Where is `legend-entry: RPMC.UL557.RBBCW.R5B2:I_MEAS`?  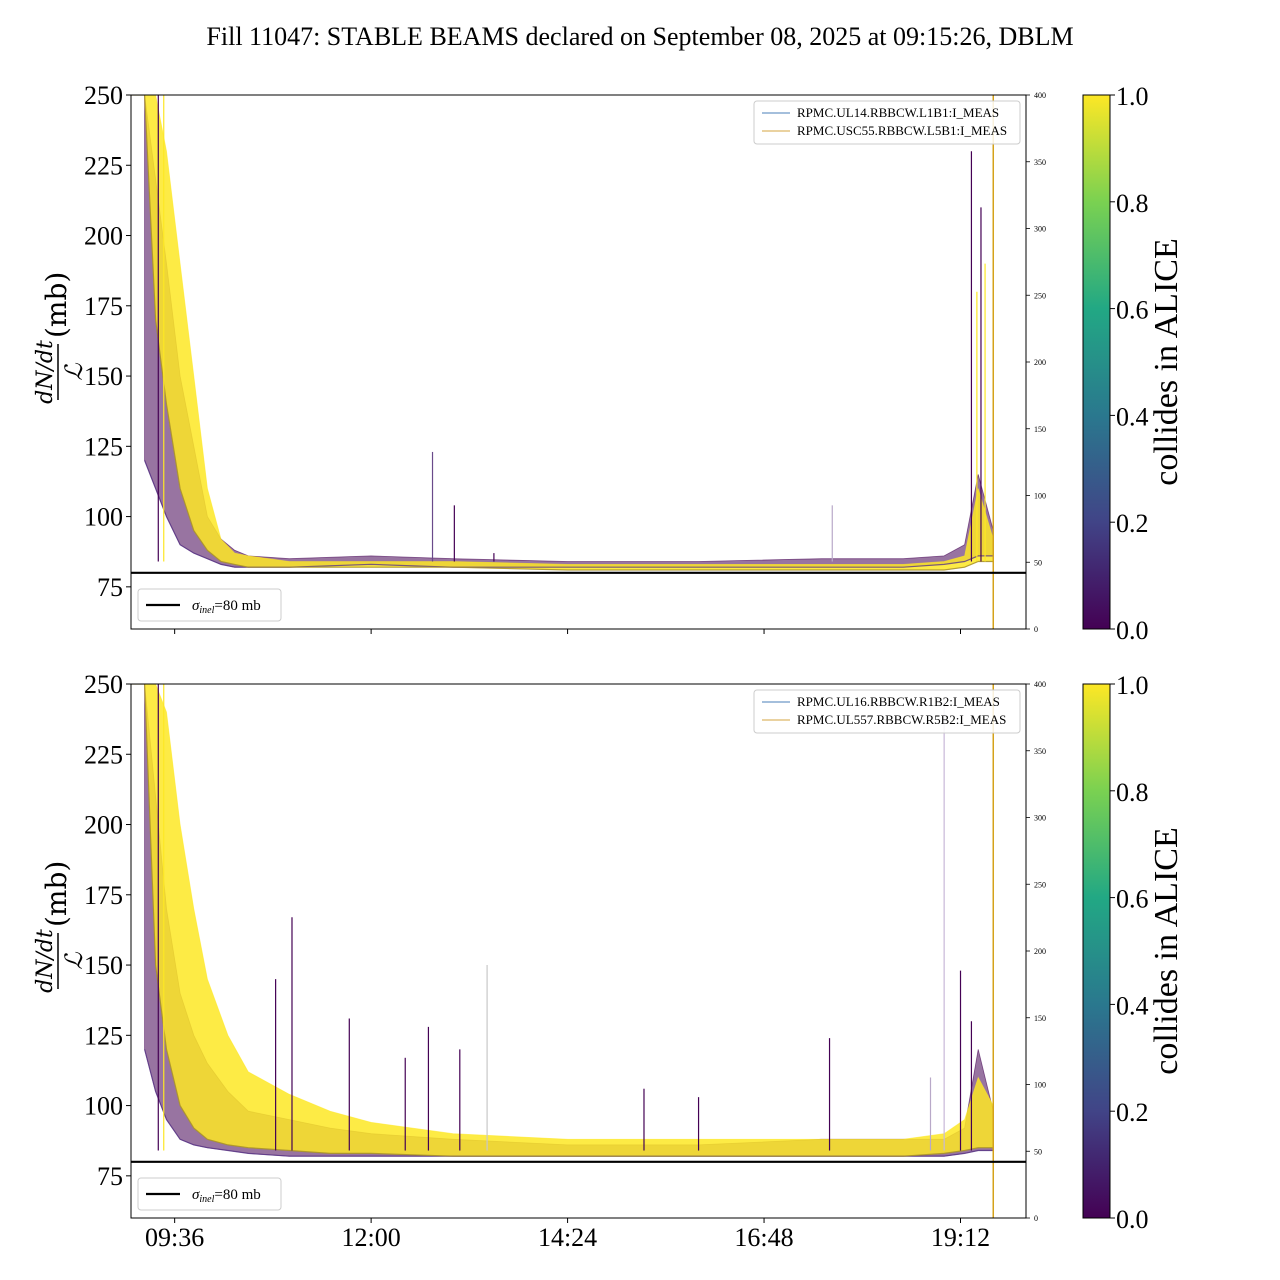
legend-entry: RPMC.UL557.RBBCW.R5B2:I_MEAS is located at coordinates (901, 719).